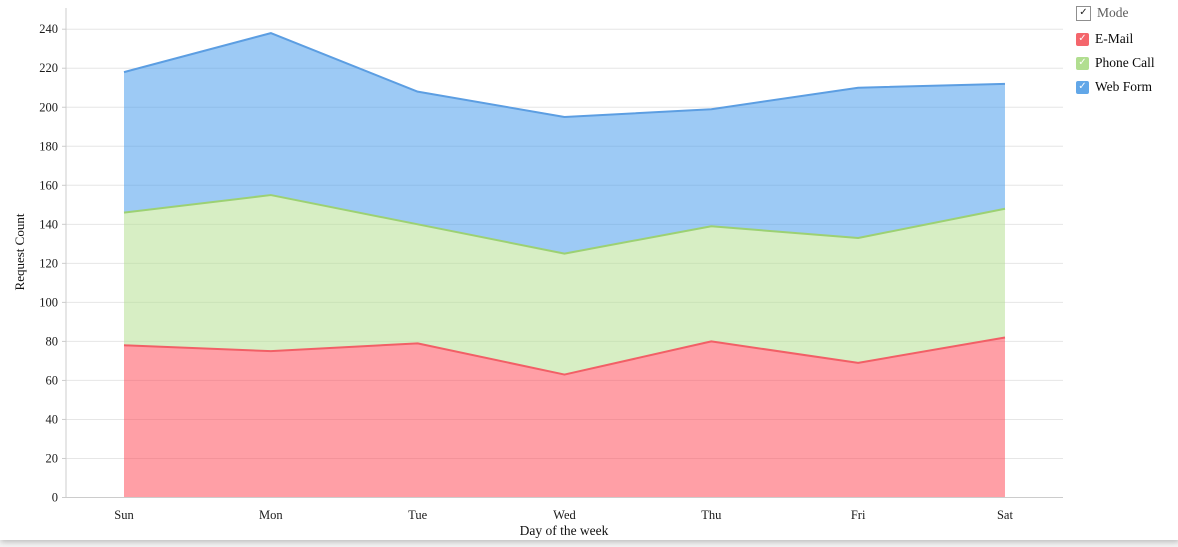 The image size is (1178, 547). What do you see at coordinates (48, 107) in the screenshot?
I see `y-tick-label: 200` at bounding box center [48, 107].